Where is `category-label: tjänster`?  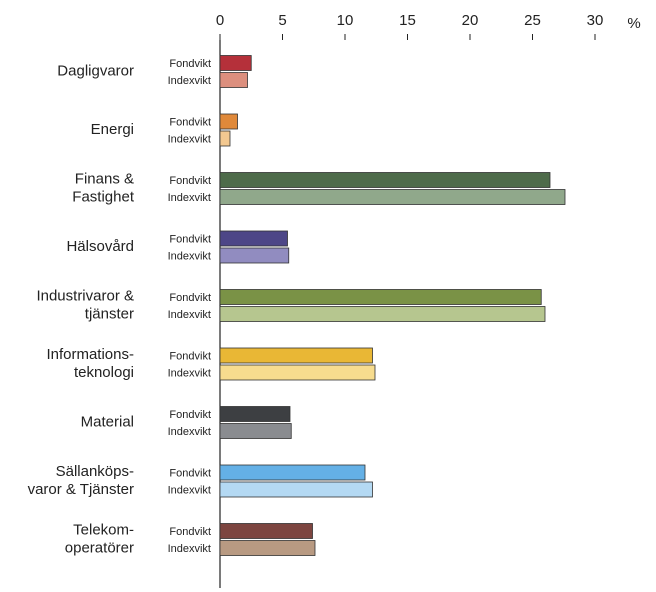 category-label: tjänster is located at coordinates (109, 314).